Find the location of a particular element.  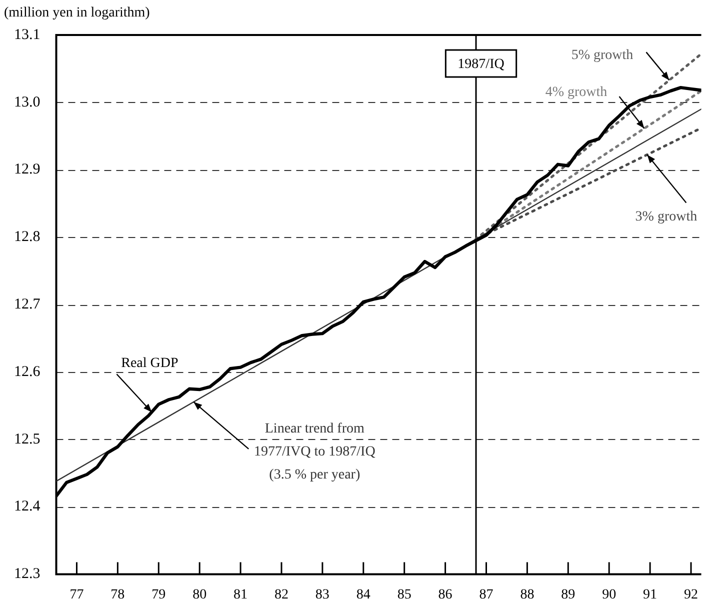

x-tick-label: 78 is located at coordinates (117, 594).